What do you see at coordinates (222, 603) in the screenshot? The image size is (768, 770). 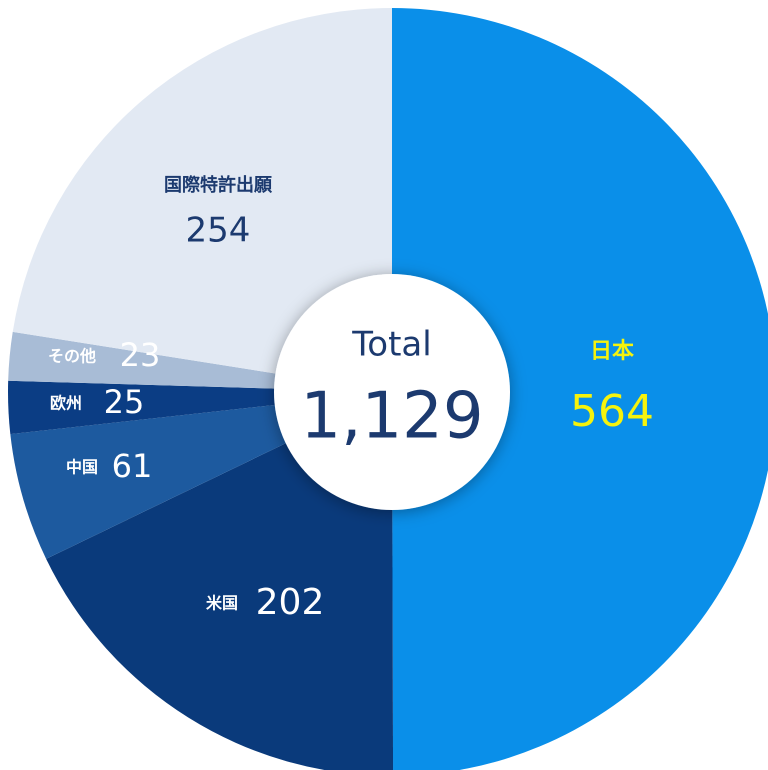 I see `slice-label: 米国` at bounding box center [222, 603].